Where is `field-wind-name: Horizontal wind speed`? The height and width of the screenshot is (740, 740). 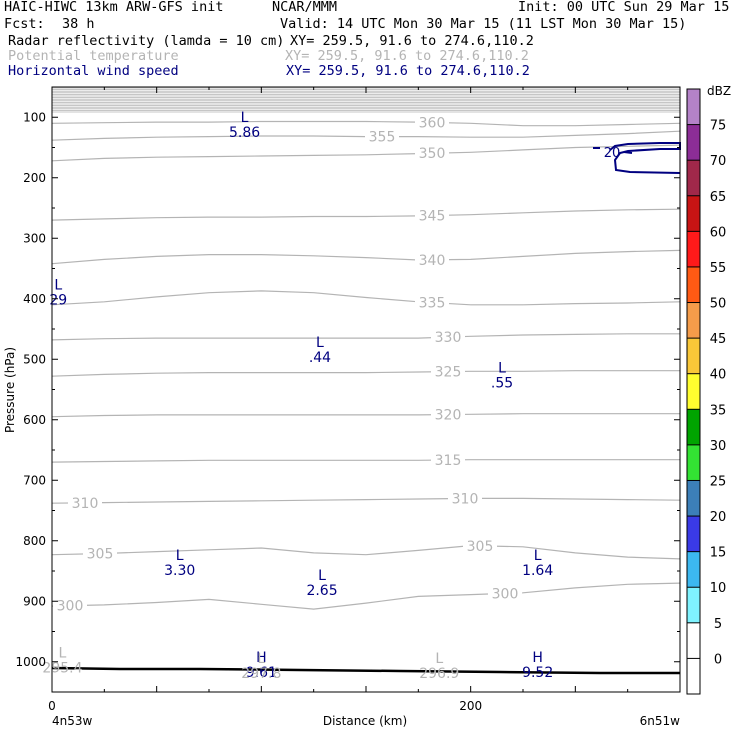
field-wind-name: Horizontal wind speed is located at coordinates (93, 71).